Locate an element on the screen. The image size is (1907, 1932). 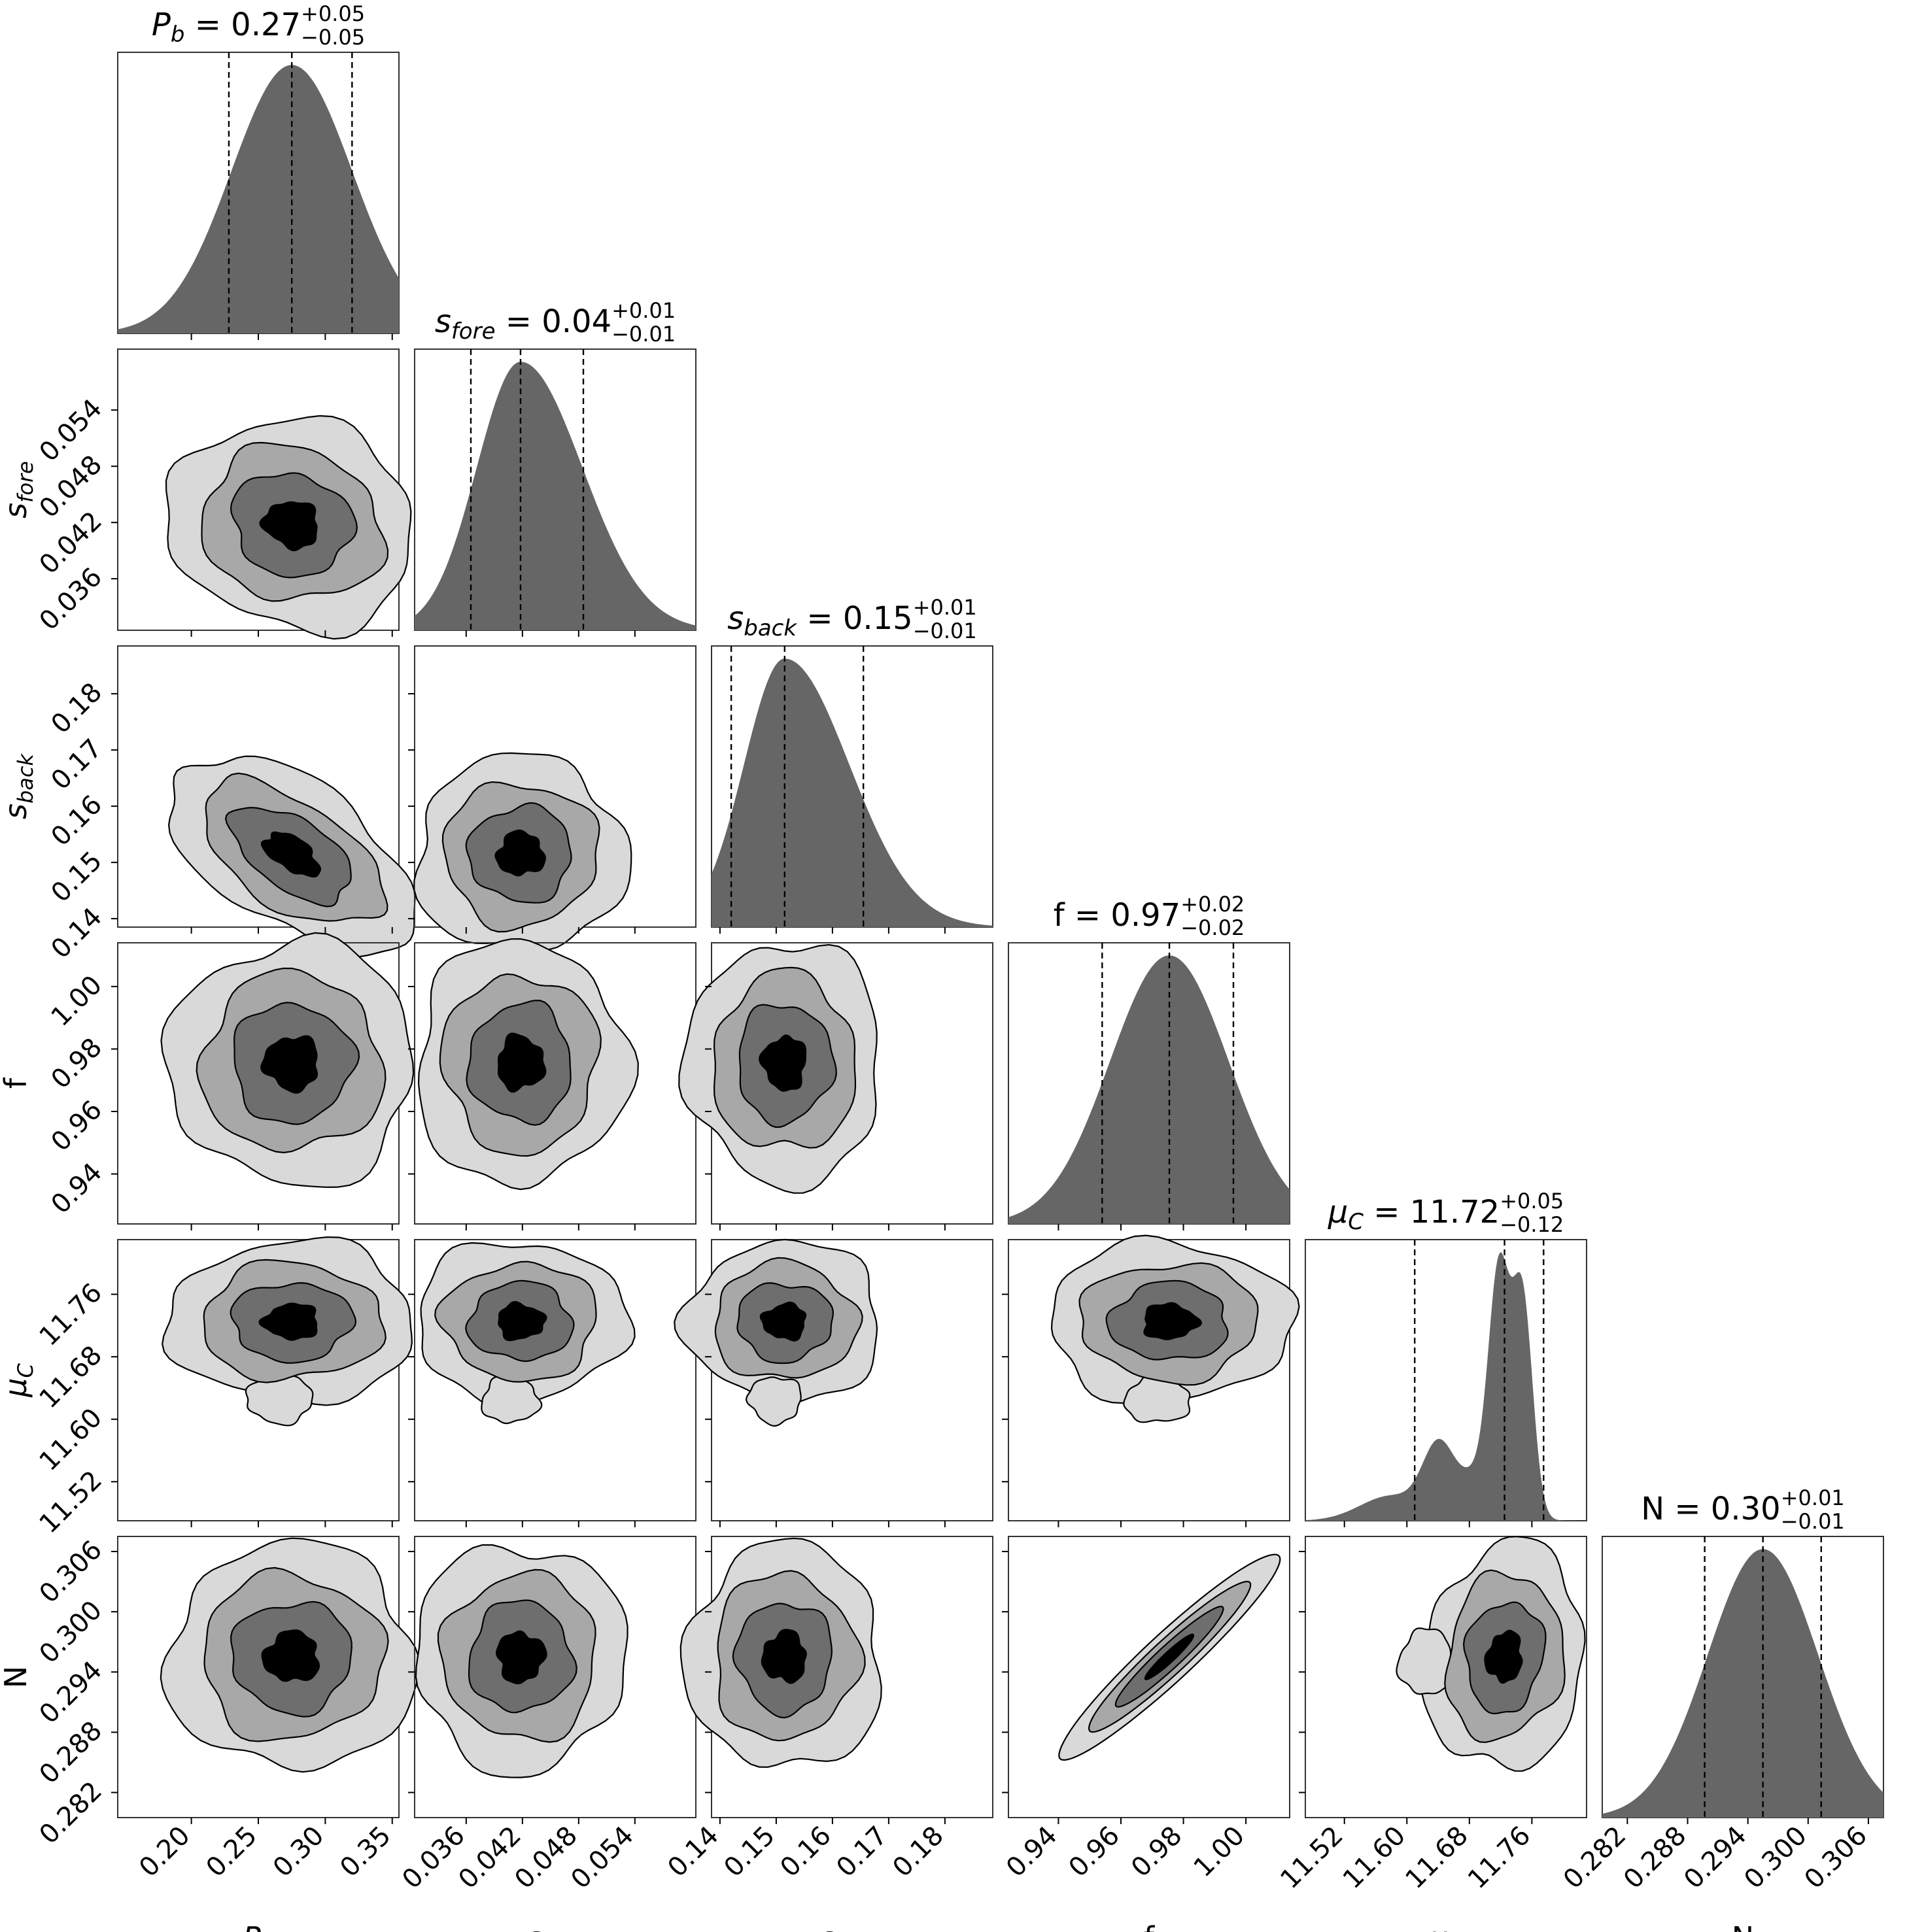
x-tick-label-n: 0.288 is located at coordinates (1655, 1858).